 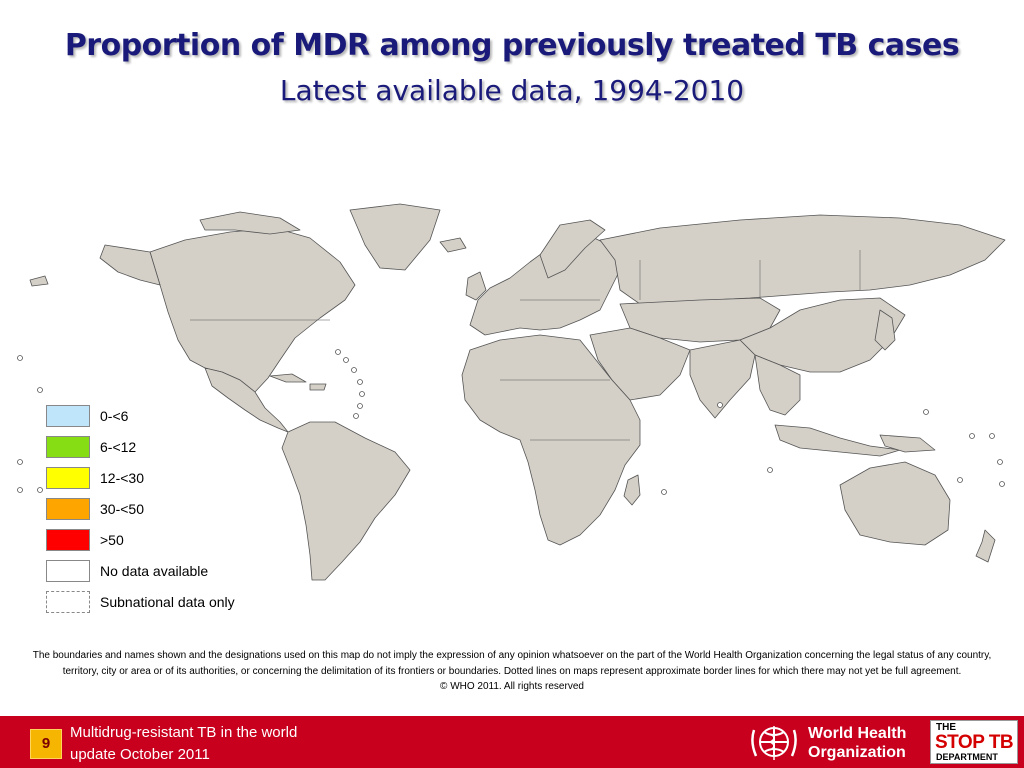 I want to click on legend-item: 12-<30, so click(x=140, y=477).